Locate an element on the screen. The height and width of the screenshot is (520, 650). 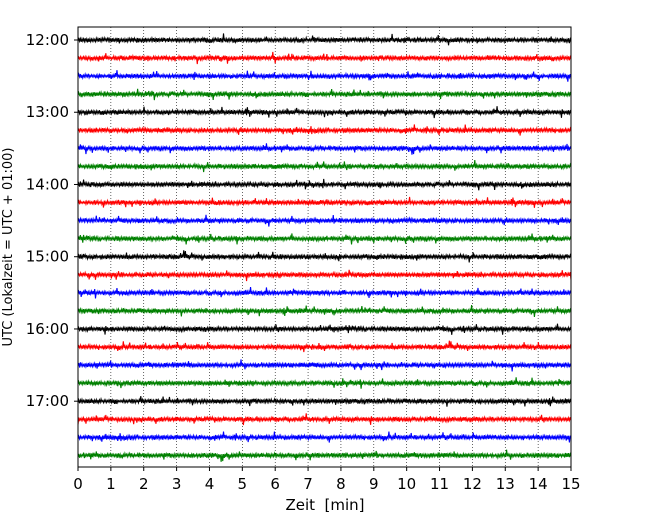
x-tick-label: 4 is located at coordinates (210, 484).